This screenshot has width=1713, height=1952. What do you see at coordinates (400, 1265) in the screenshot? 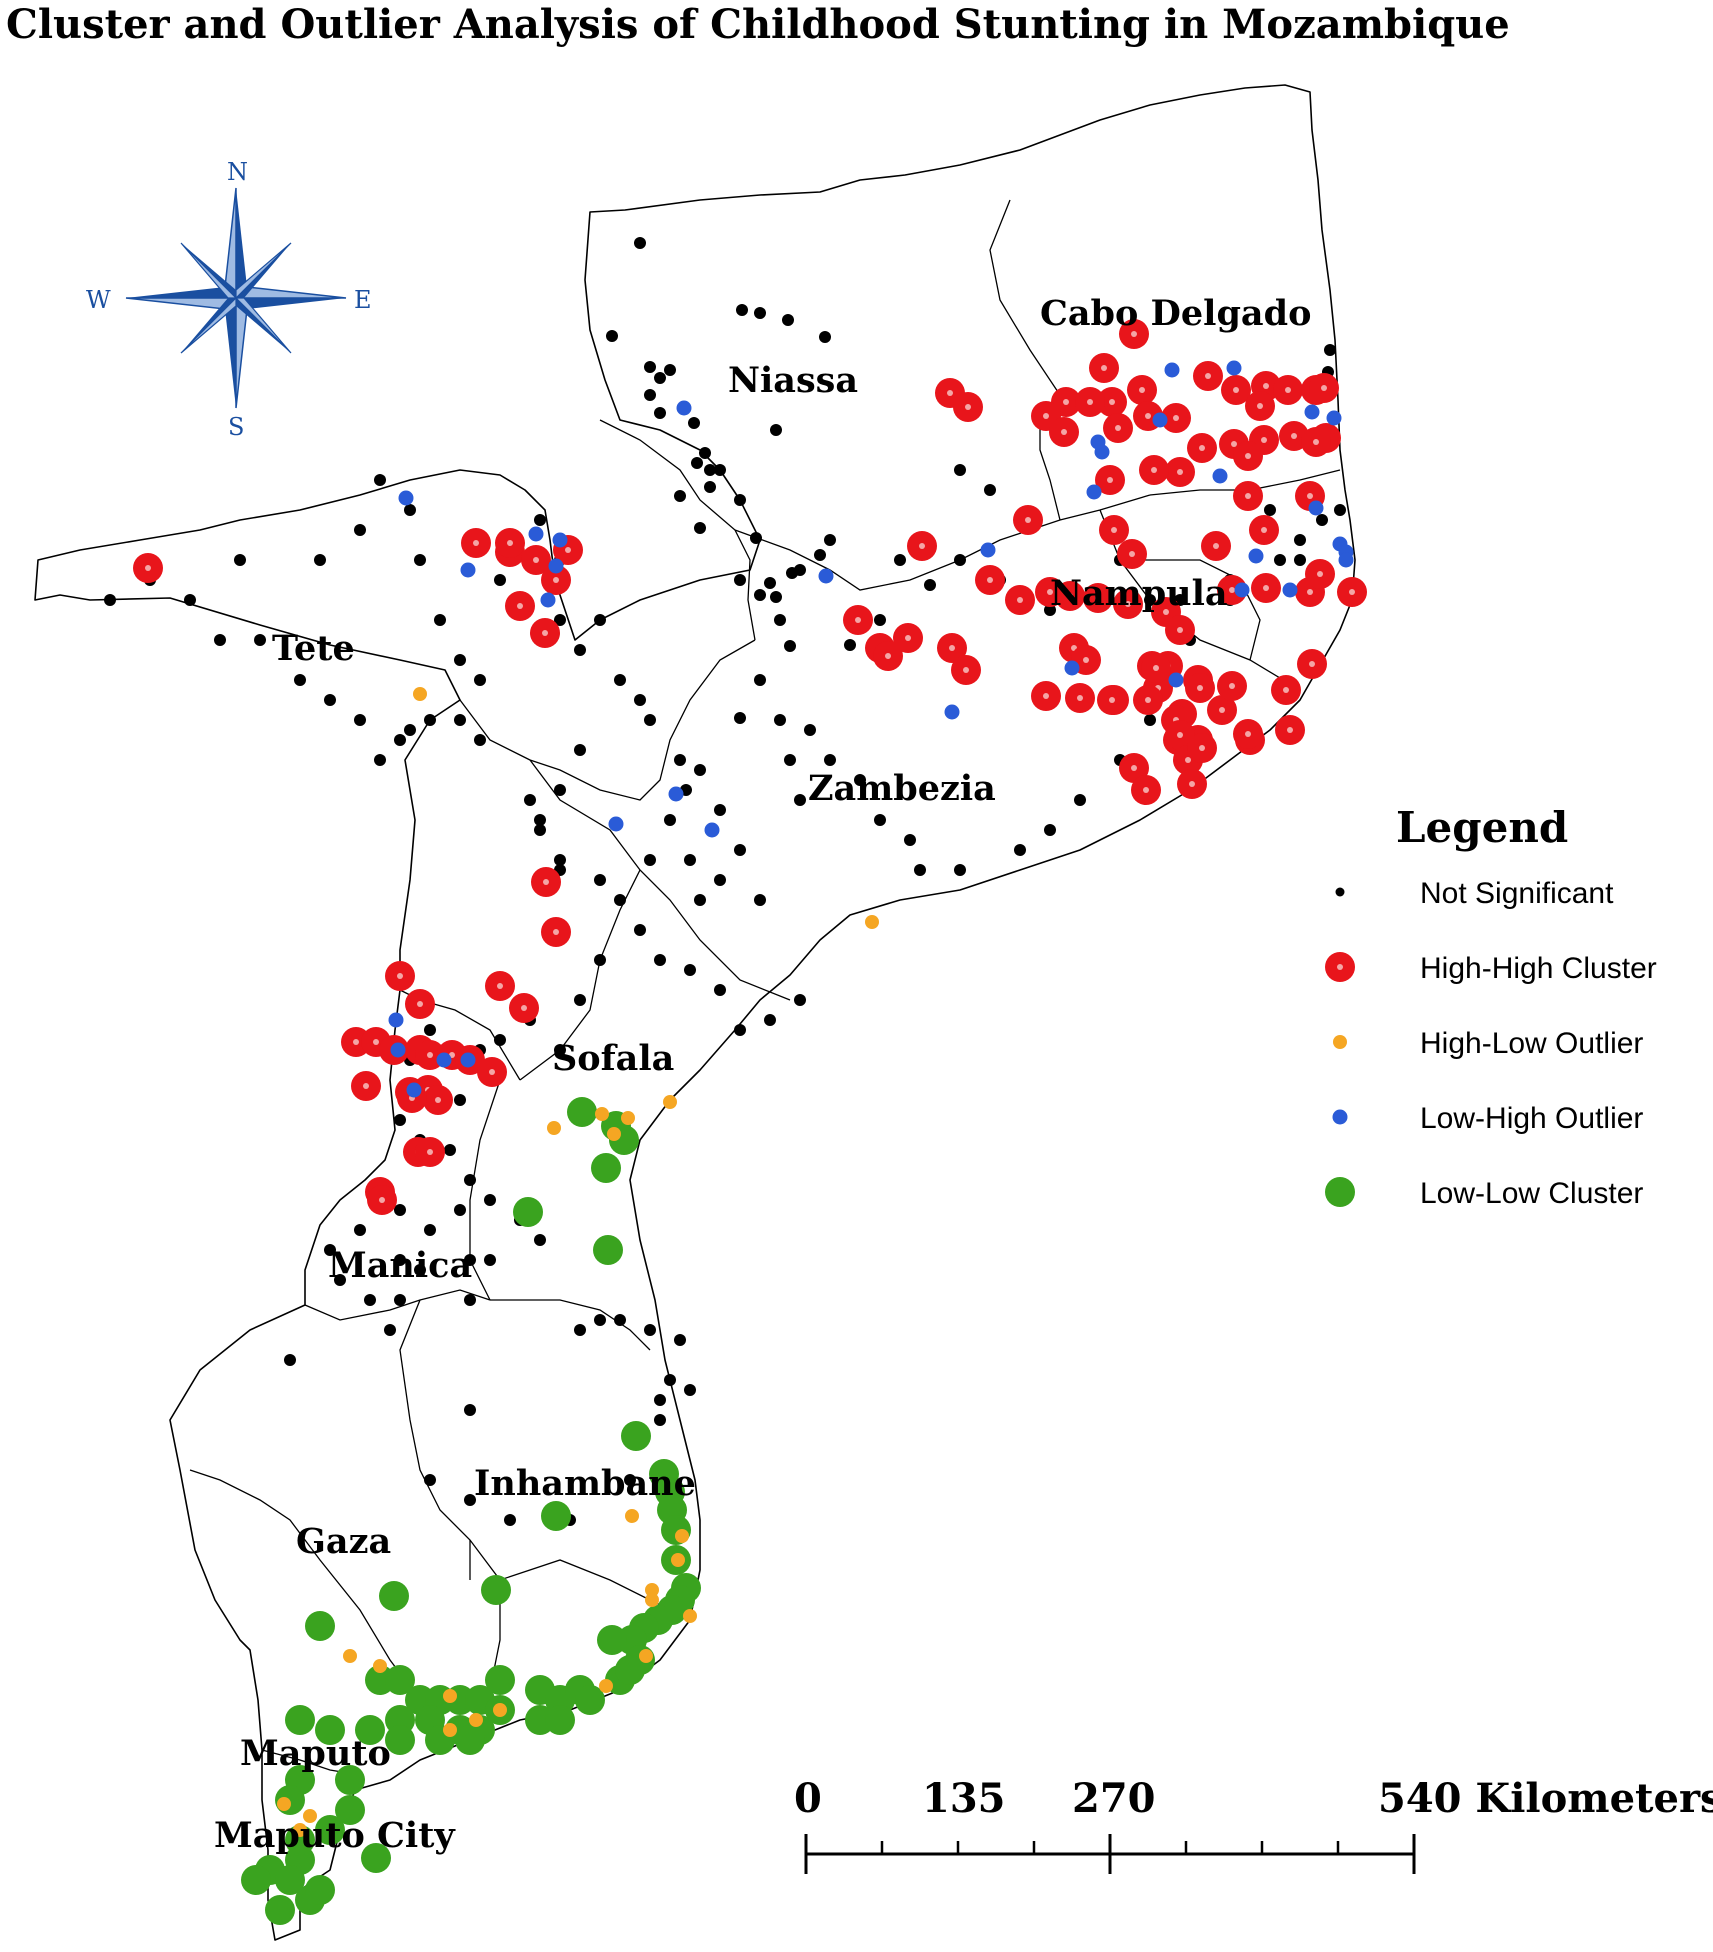
I see `label-manica: Manica` at bounding box center [400, 1265].